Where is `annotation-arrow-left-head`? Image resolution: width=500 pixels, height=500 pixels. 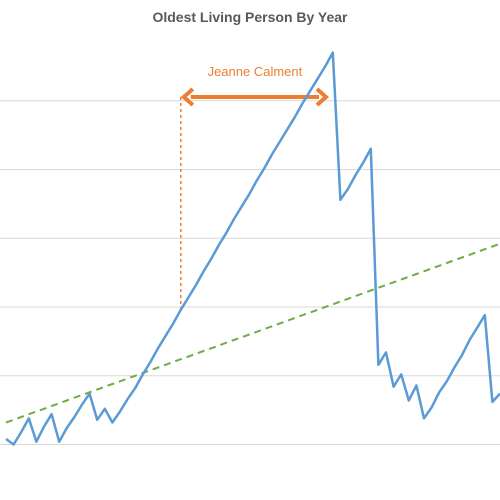
annotation-arrow-left-head is located at coordinates (187, 97).